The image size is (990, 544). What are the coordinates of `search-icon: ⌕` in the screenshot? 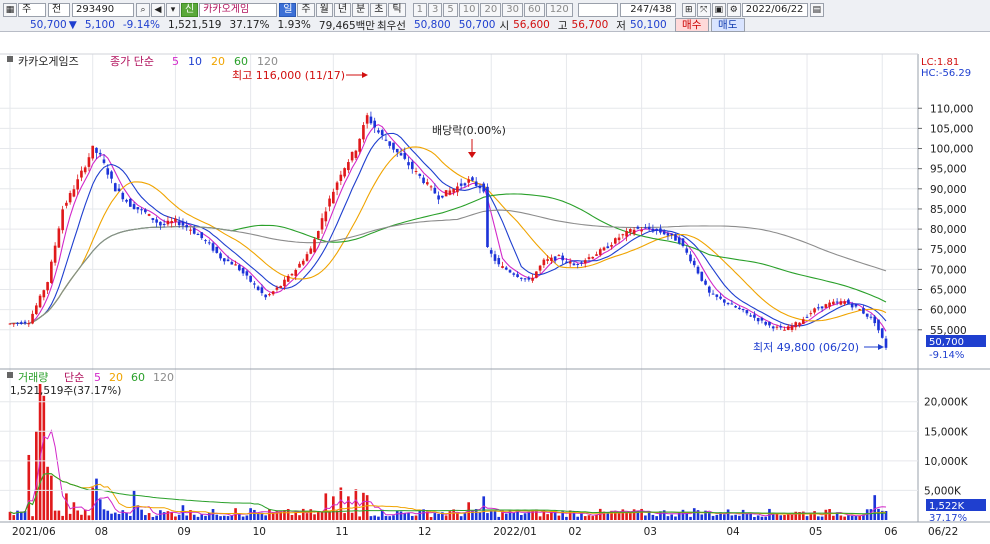 It's located at (143, 10).